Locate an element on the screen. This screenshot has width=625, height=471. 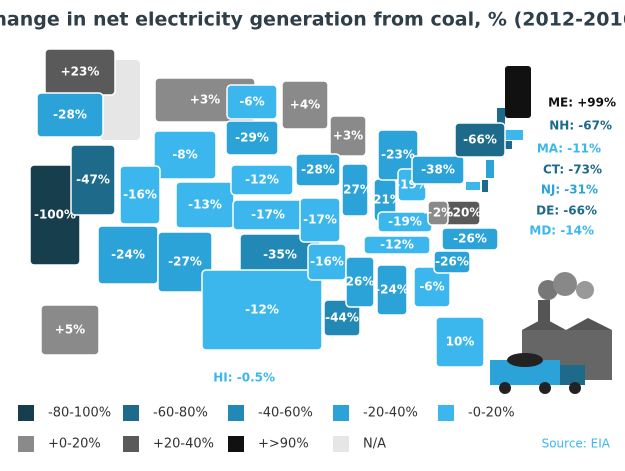
state-label: -66% is located at coordinates (480, 140).